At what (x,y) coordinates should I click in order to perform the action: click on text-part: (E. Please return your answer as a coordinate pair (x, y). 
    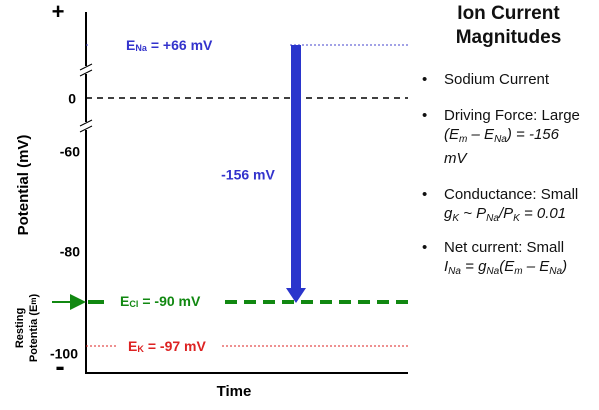
    Looking at the image, I should click on (507, 266).